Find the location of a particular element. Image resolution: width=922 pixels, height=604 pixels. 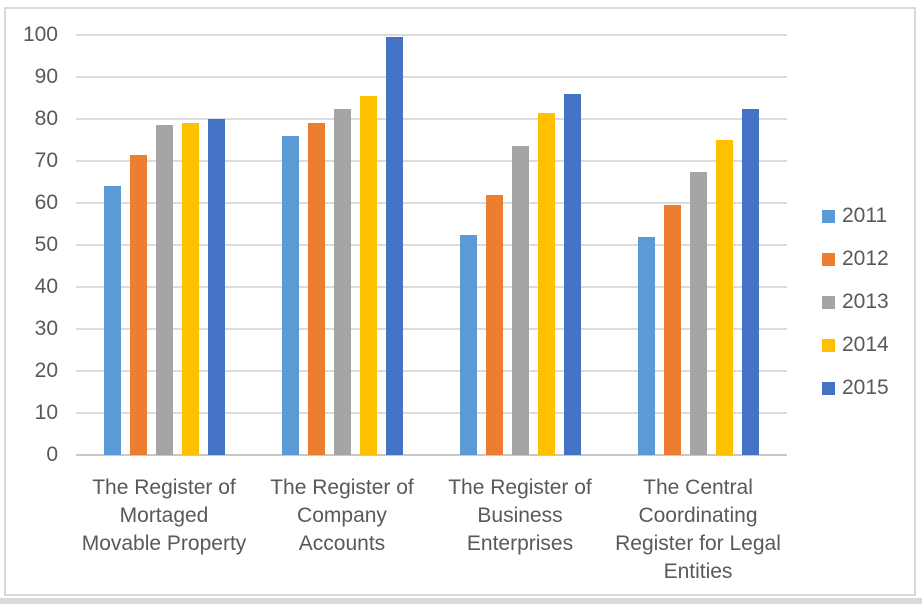

y-axis-tick-label: 30 is located at coordinates (46, 328).